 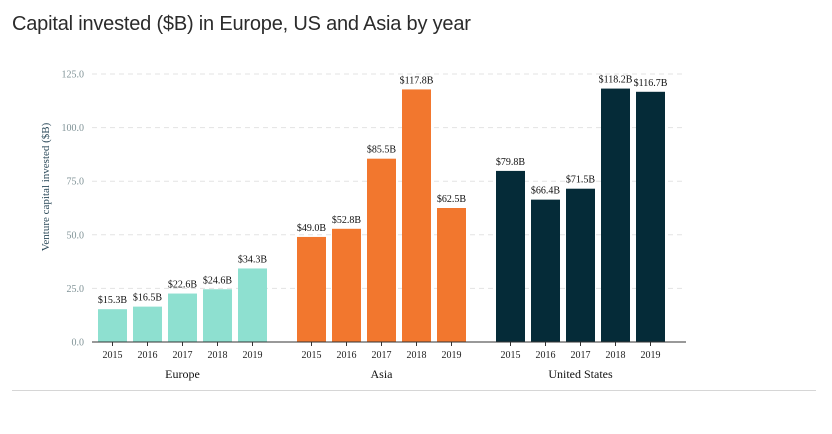 I want to click on y-tick-label: 0.0, so click(x=78, y=343).